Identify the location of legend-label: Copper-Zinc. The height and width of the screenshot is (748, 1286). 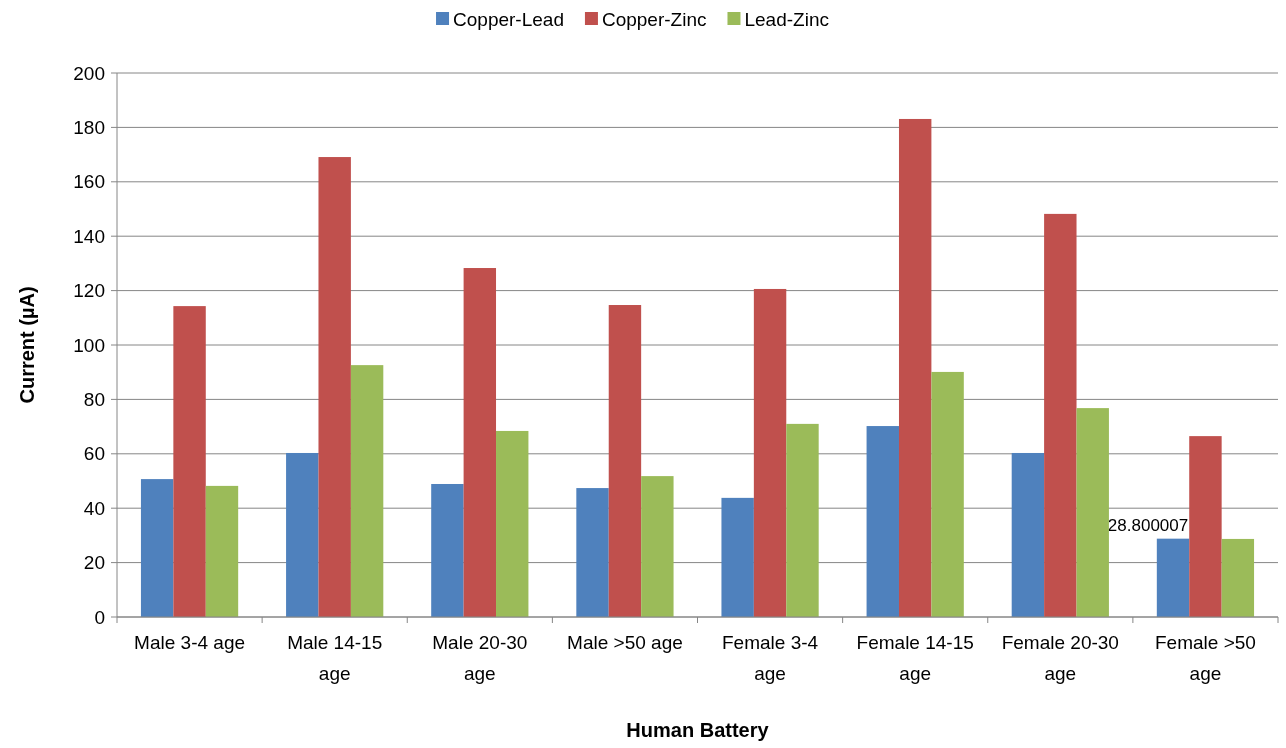
(654, 19).